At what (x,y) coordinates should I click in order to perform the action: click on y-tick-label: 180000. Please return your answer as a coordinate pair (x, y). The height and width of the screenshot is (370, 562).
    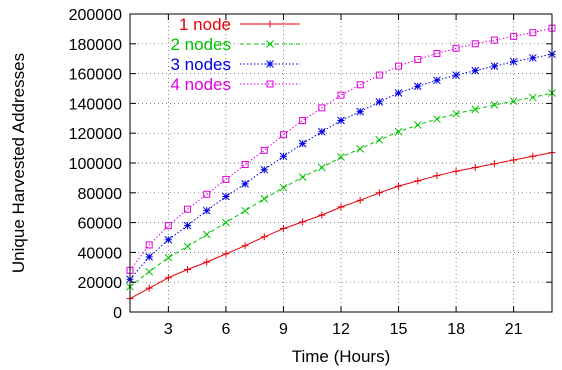
    Looking at the image, I should click on (95, 45).